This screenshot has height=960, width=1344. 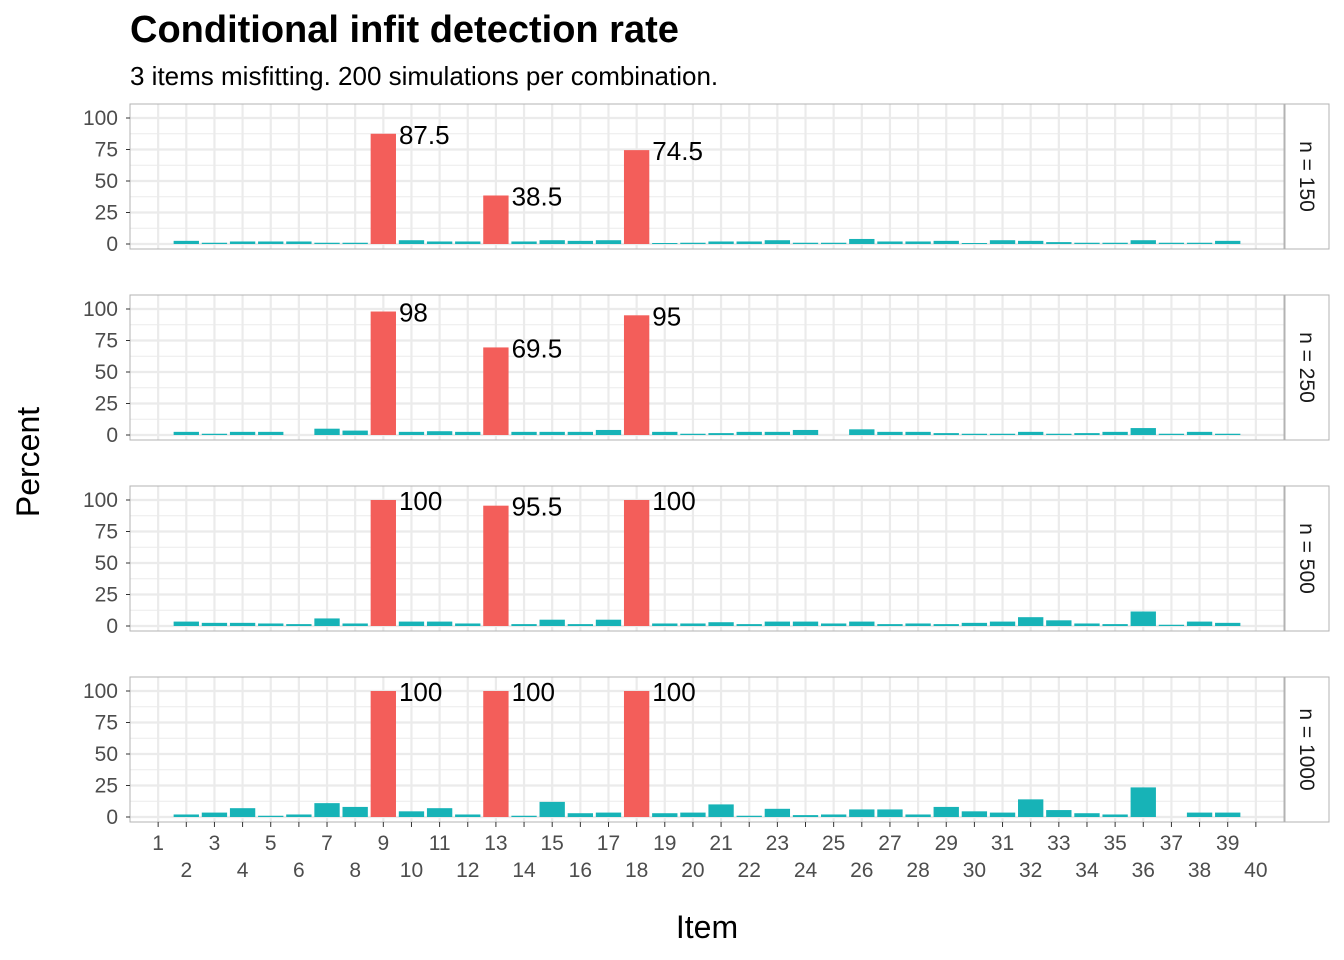 I want to click on x-tick-label: 21, so click(x=720, y=843).